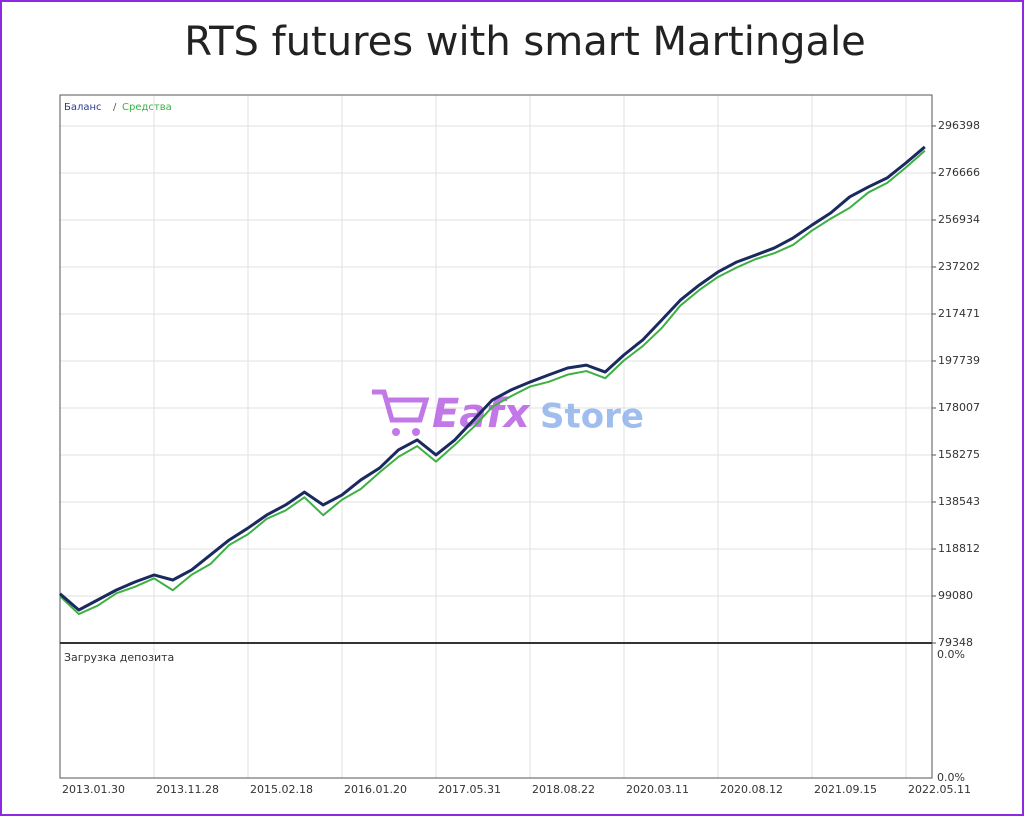 Image resolution: width=1024 pixels, height=816 pixels. What do you see at coordinates (959, 407) in the screenshot?
I see `y-tick-label: 178007` at bounding box center [959, 407].